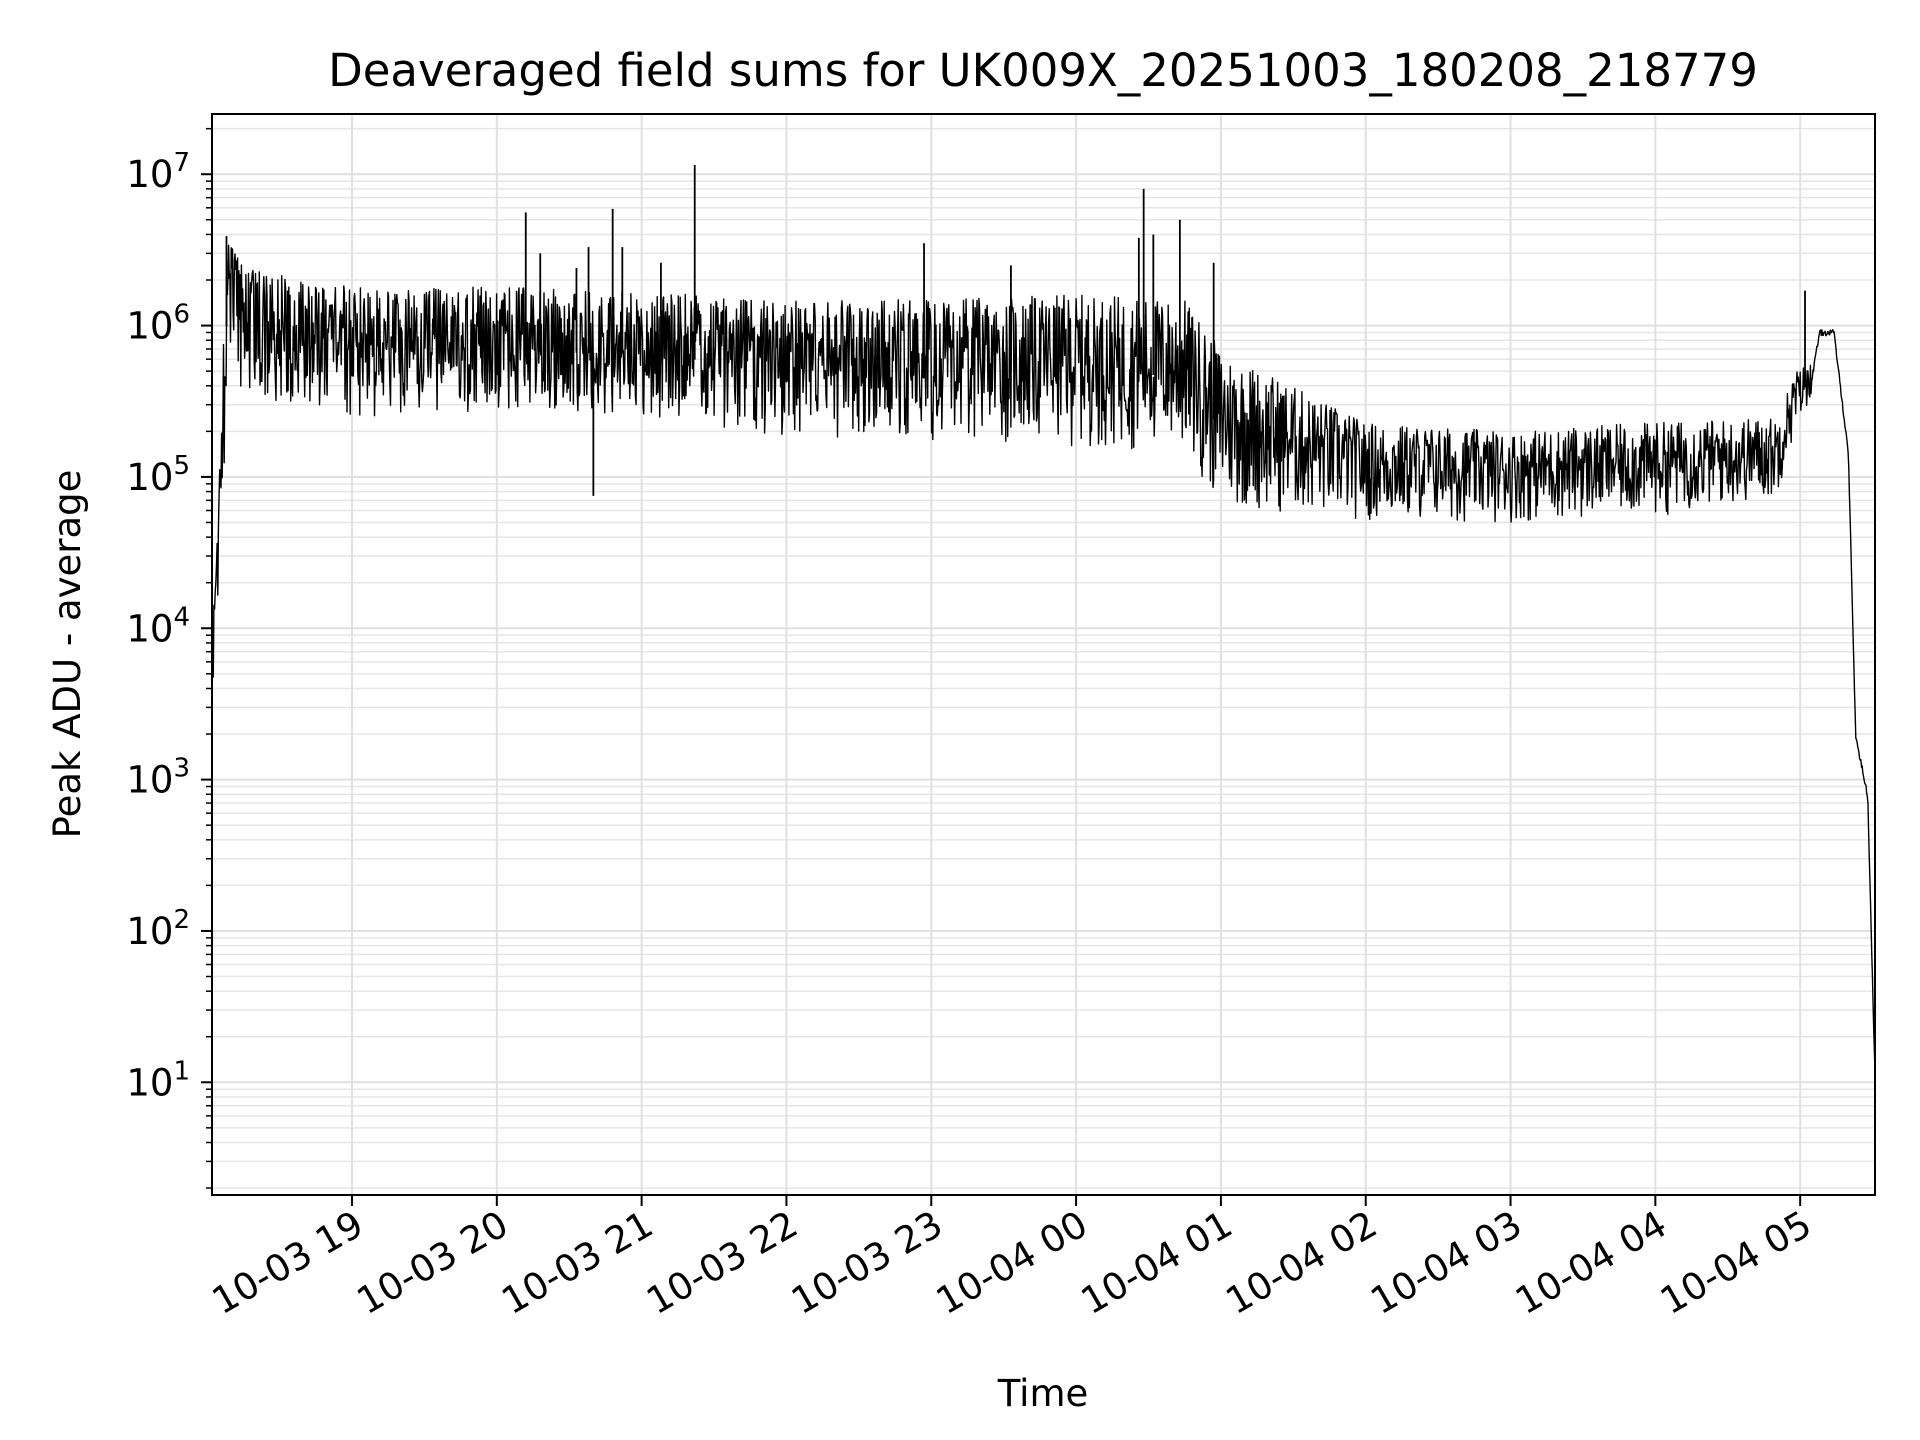 The height and width of the screenshot is (1440, 1920). Describe the element at coordinates (158, 475) in the screenshot. I see `y-tick-label: 105` at that location.